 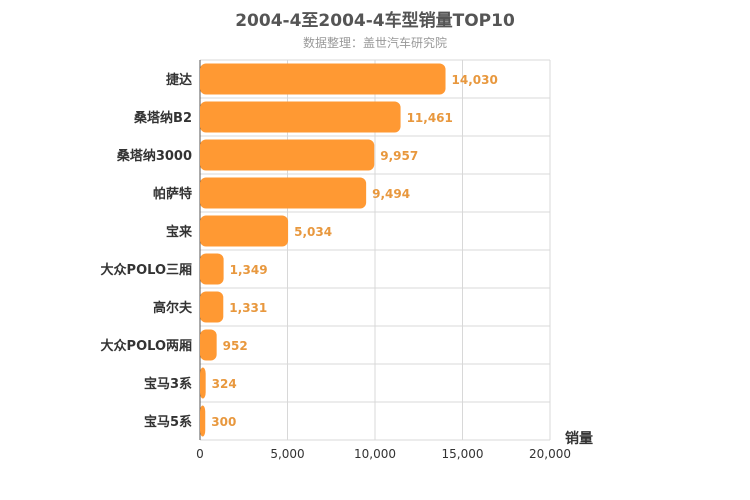 What do you see at coordinates (146, 270) in the screenshot?
I see `category-label: 大众POLO三厢` at bounding box center [146, 270].